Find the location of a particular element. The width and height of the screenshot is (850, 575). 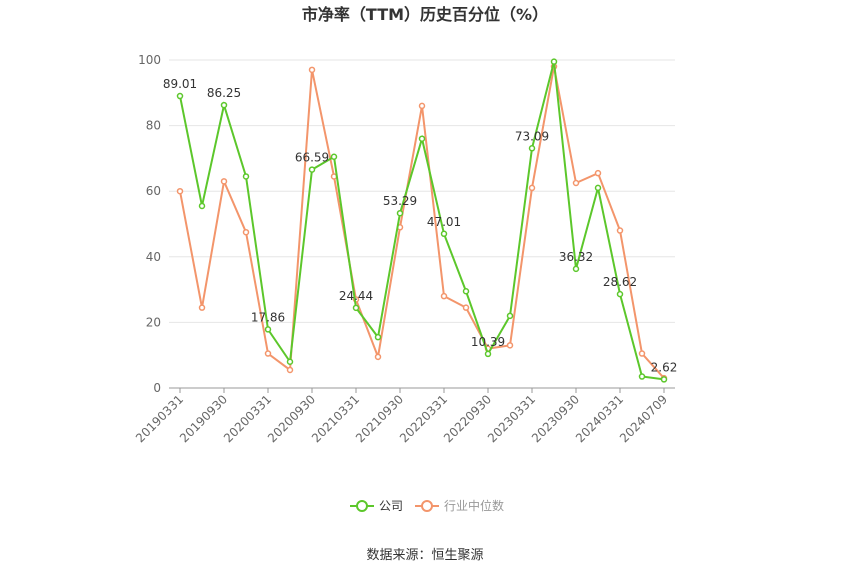

y-tick-label: 80 is located at coordinates (153, 126).